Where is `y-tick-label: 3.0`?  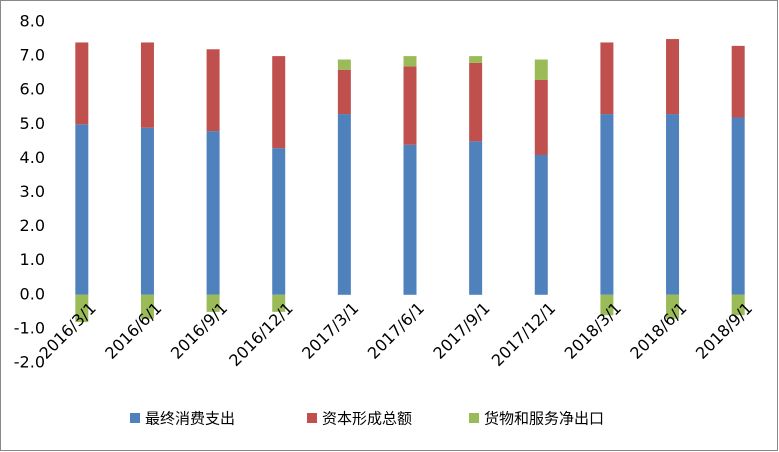
y-tick-label: 3.0 is located at coordinates (32, 191).